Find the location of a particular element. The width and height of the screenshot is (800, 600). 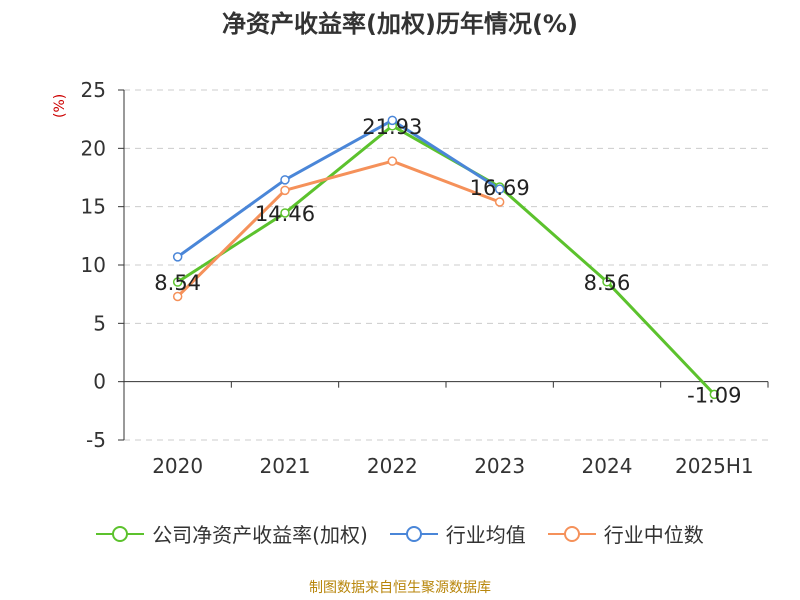

legend-label-industry-mean: 行业均值 is located at coordinates (485, 535).